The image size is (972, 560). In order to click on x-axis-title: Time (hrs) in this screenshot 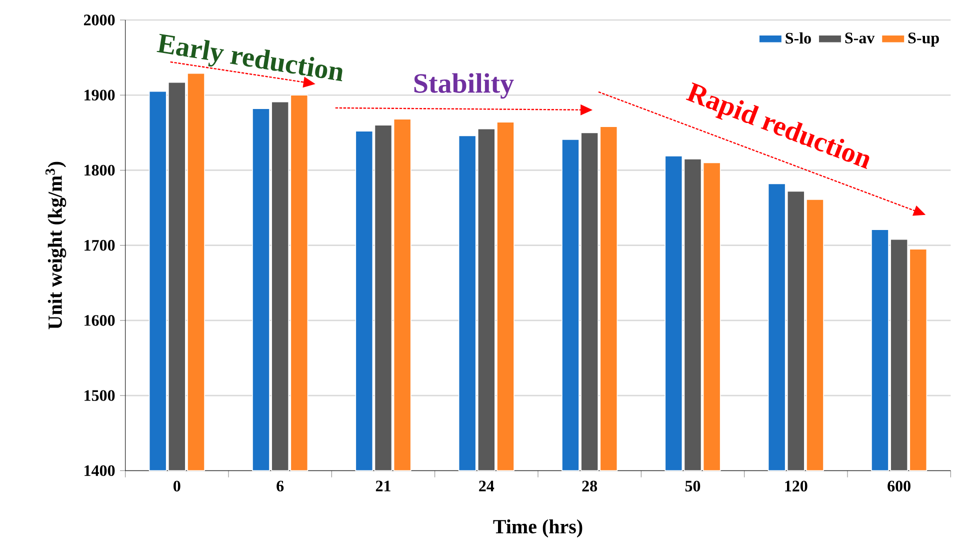, I will do `click(537, 528)`.